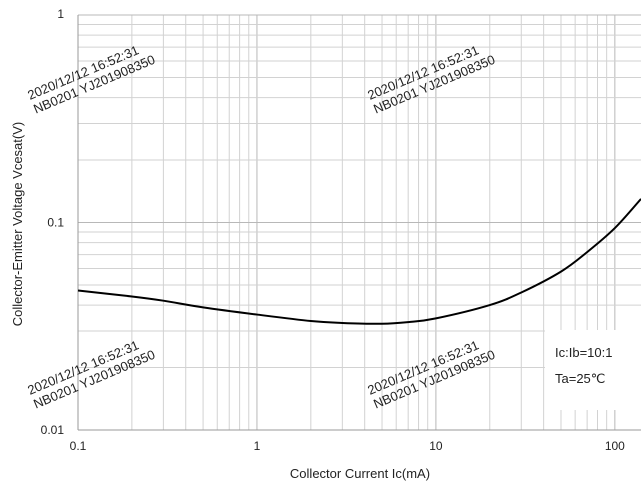  I want to click on x-axis-label: Collector Current Ic(mA), so click(360, 473).